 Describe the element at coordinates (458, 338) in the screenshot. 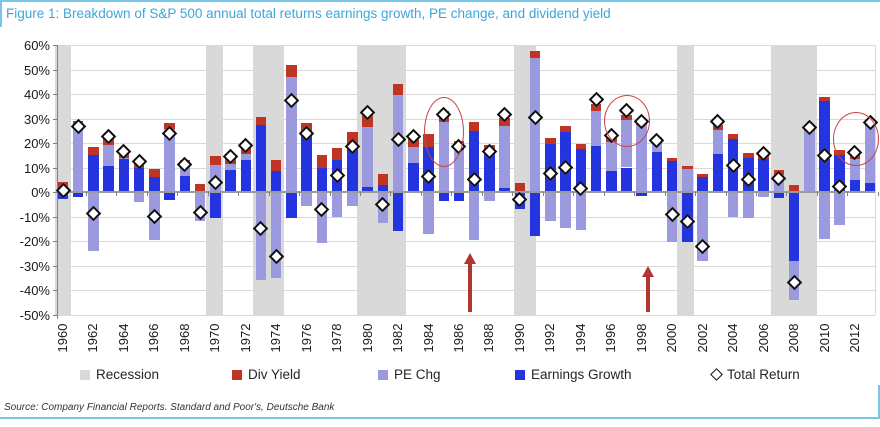

I see `x-axis-label: 1986` at that location.